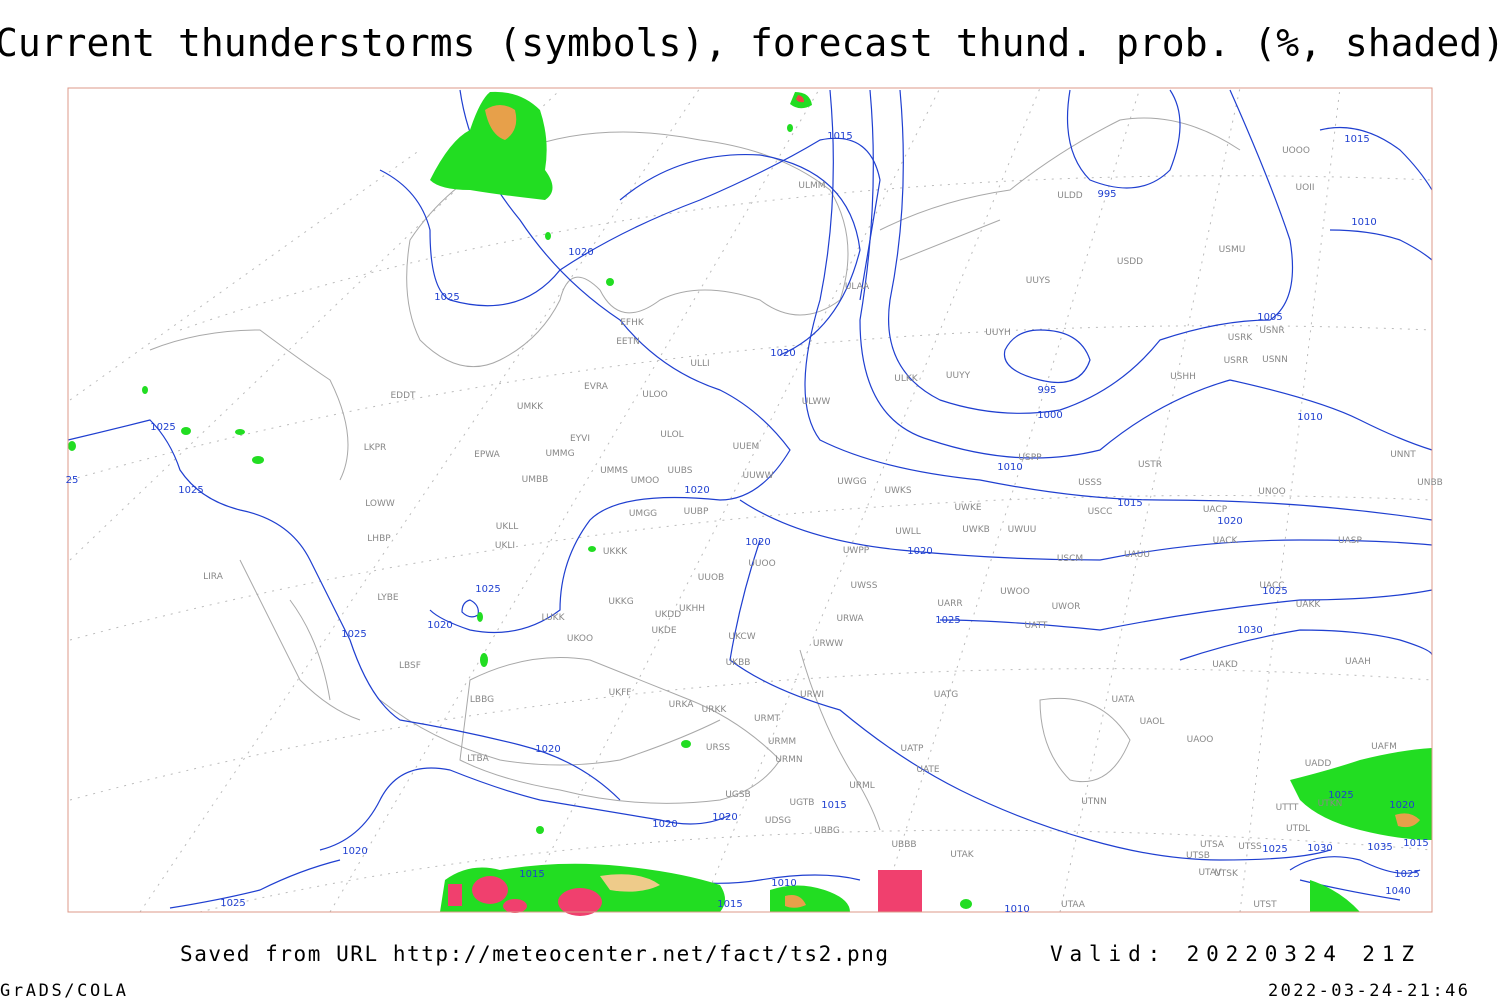  What do you see at coordinates (410, 666) in the screenshot?
I see `station-label: LBSF` at bounding box center [410, 666].